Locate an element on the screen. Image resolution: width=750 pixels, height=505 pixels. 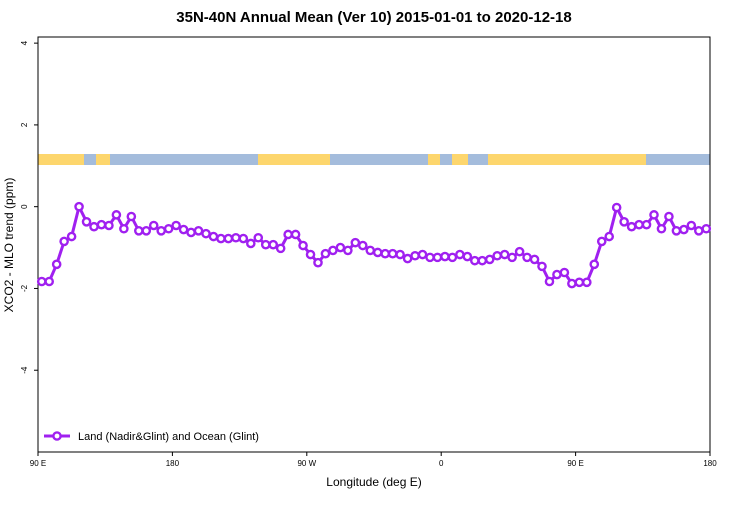
y-axis-label: XCO2 - MLO trend (ppm) is located at coordinates (9, 245).